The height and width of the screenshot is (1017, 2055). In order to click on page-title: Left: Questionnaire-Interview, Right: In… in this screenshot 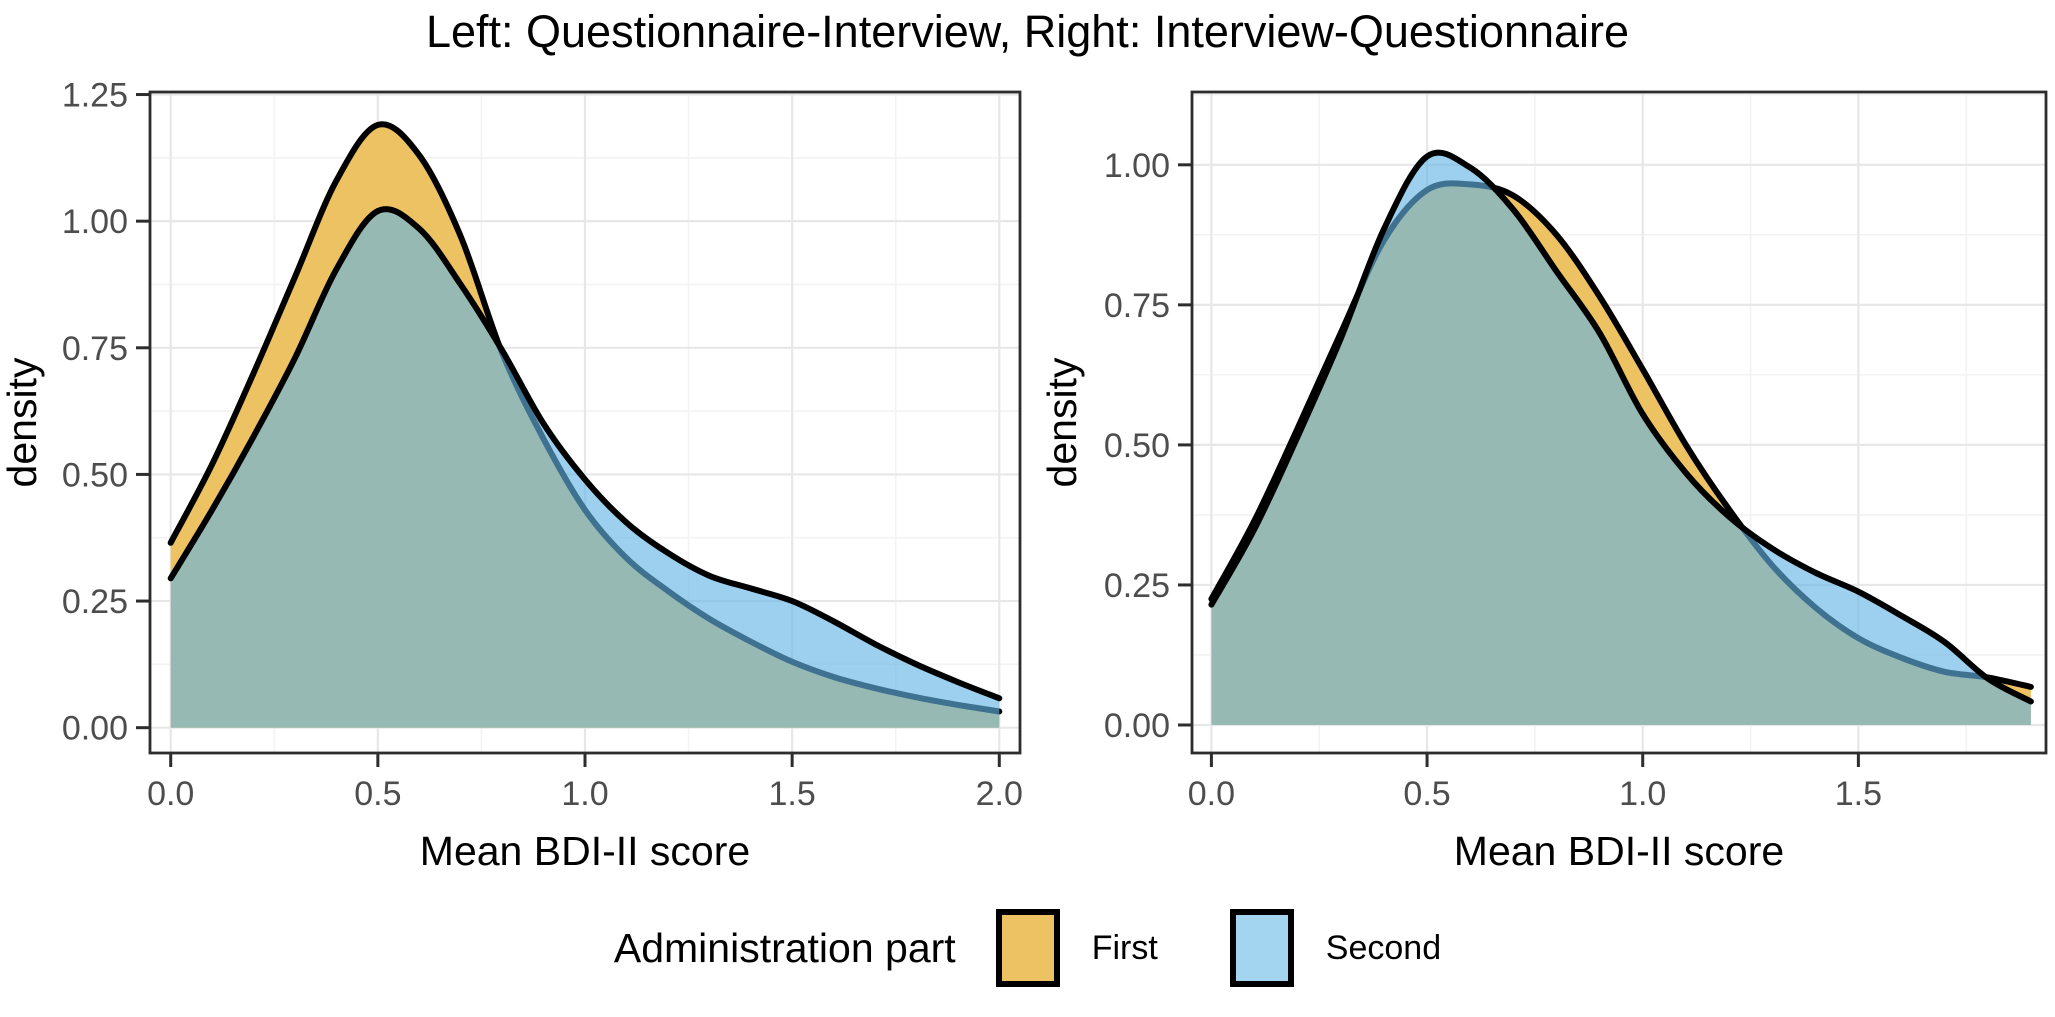, I will do `click(1027, 31)`.